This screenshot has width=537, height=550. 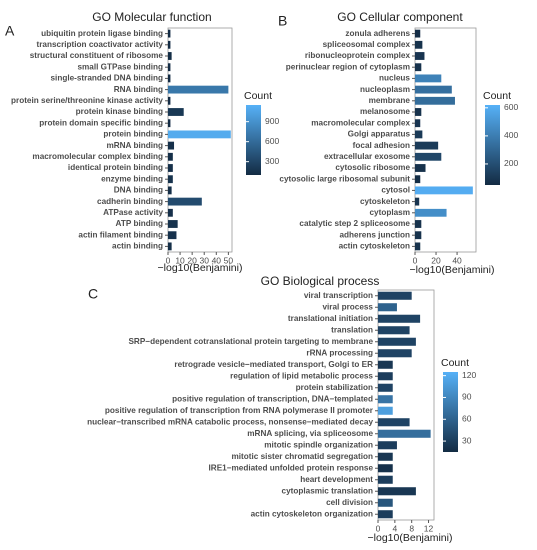 What do you see at coordinates (120, 66) in the screenshot?
I see `y-tick-label: small GTPase binding` at bounding box center [120, 66].